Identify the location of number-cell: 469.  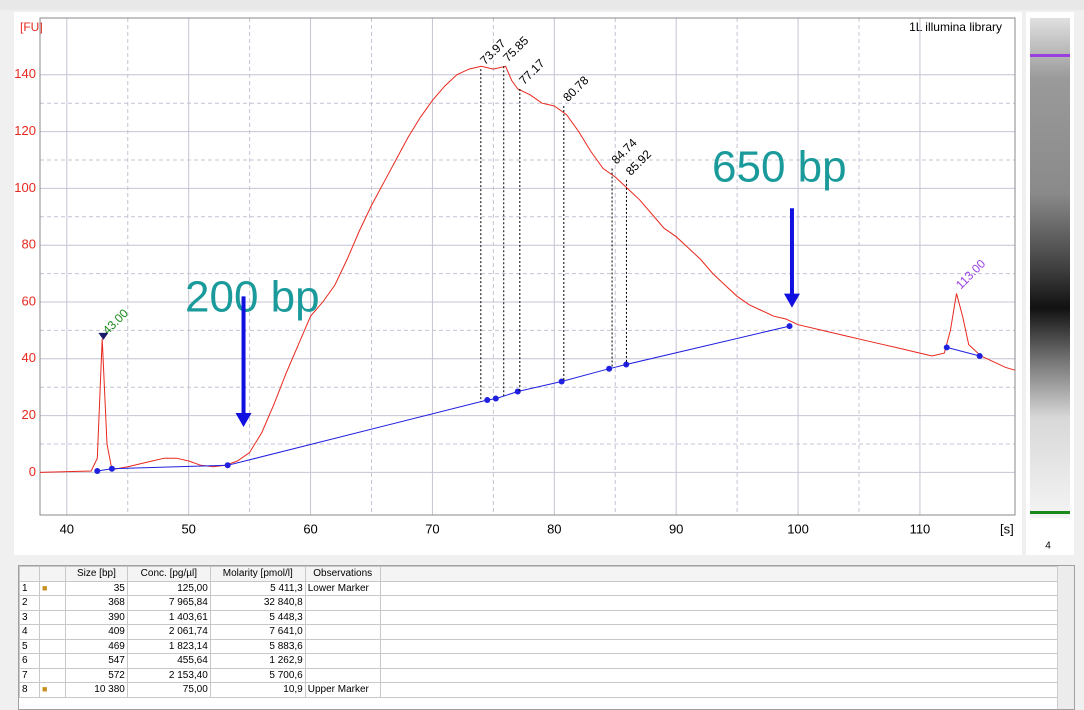
(96, 646).